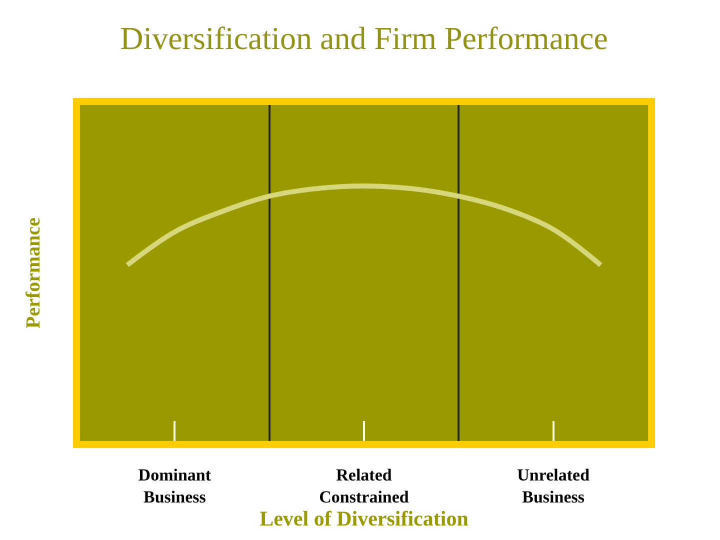 The image size is (720, 540). What do you see at coordinates (33, 273) in the screenshot?
I see `y-axis-title: Performance` at bounding box center [33, 273].